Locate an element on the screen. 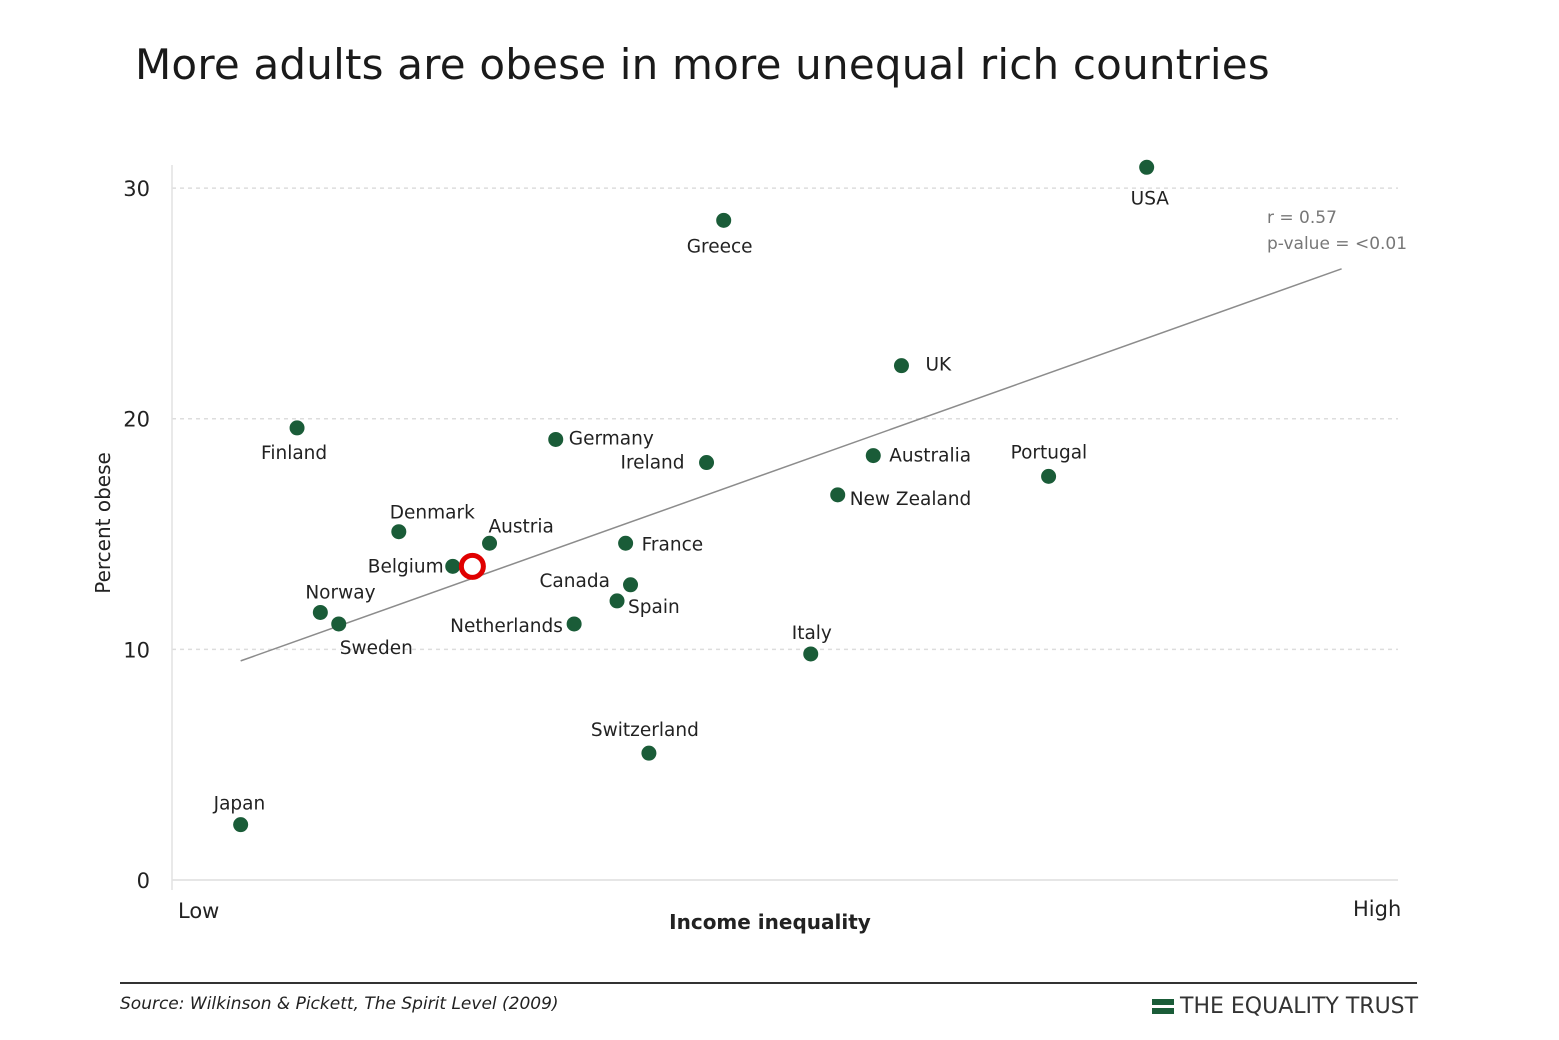 The width and height of the screenshot is (1559, 1040). y-axis-title: Percent obese is located at coordinates (103, 523).